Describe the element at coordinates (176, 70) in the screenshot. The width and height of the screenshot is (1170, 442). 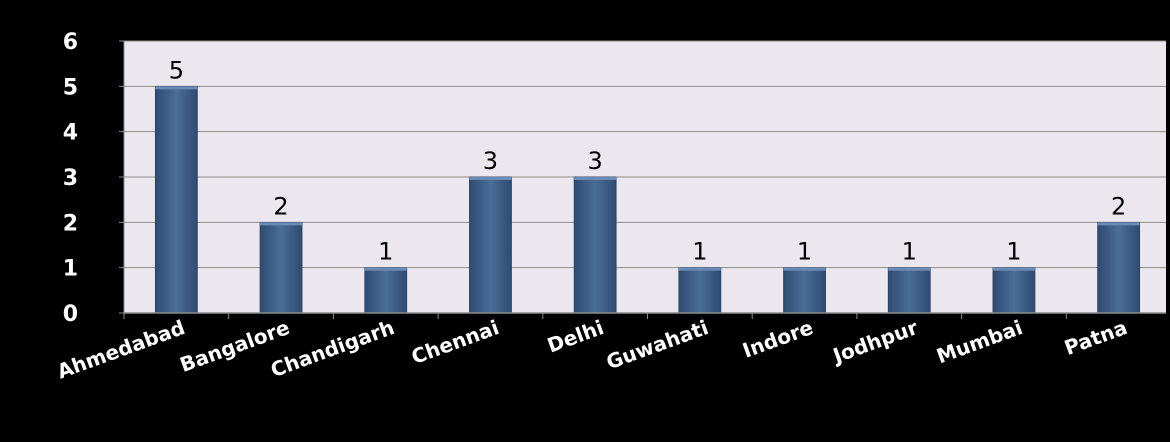
I see `data-label: 5` at that location.